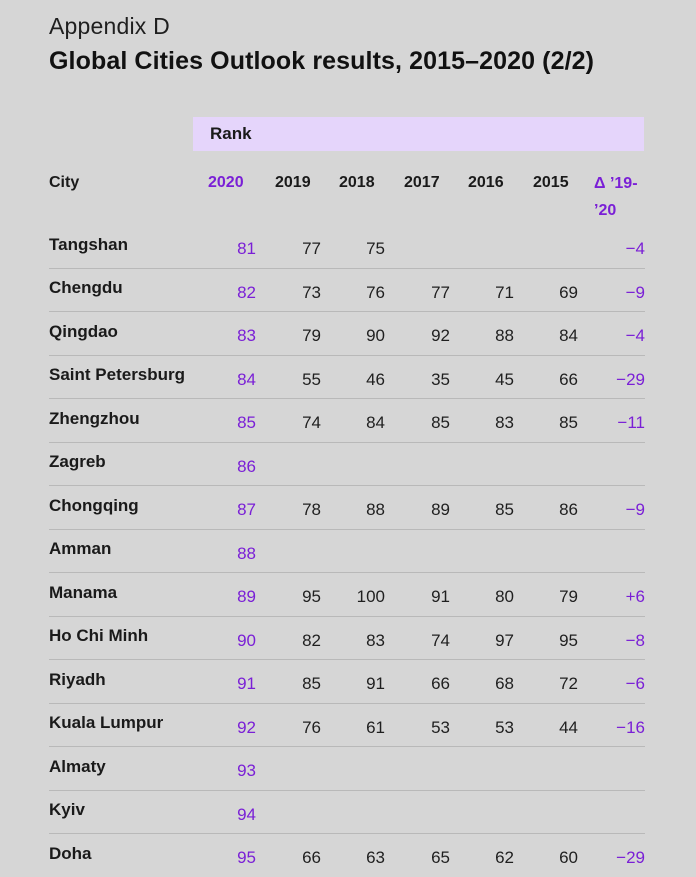 The image size is (696, 877). I want to click on city-name: Tangshan, so click(122, 247).